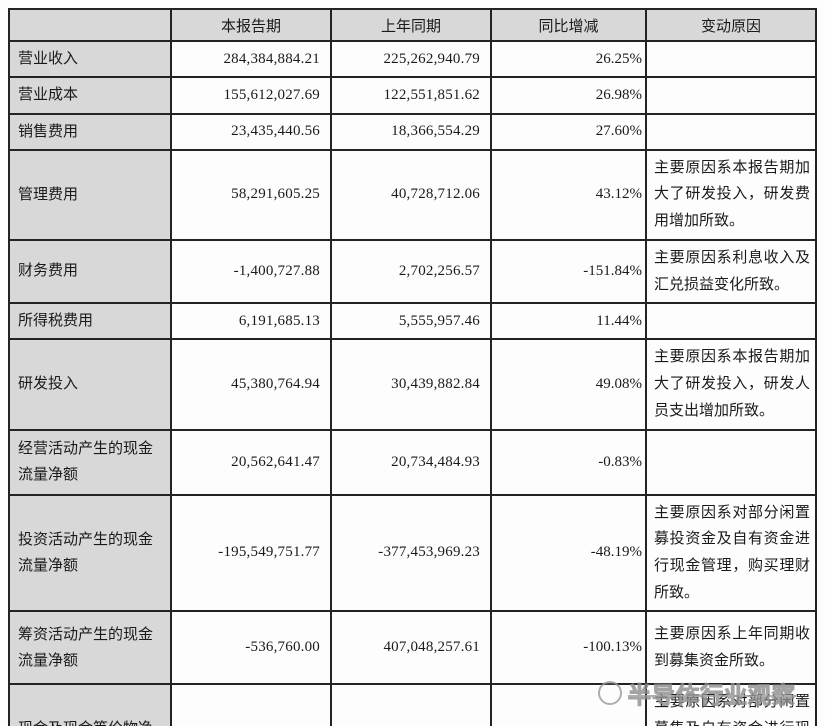  I want to click on yoy-change-value: -151.84%, so click(568, 271).